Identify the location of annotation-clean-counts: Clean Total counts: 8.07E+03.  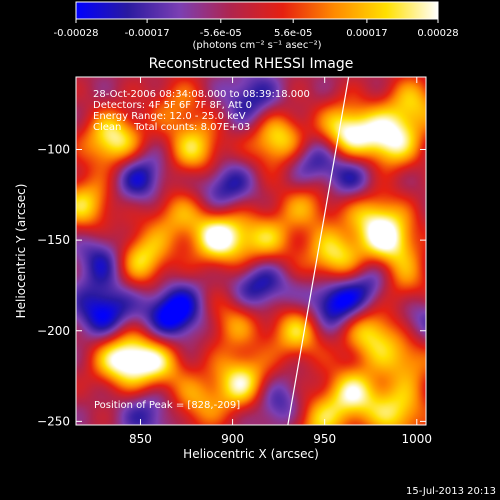
(171, 127).